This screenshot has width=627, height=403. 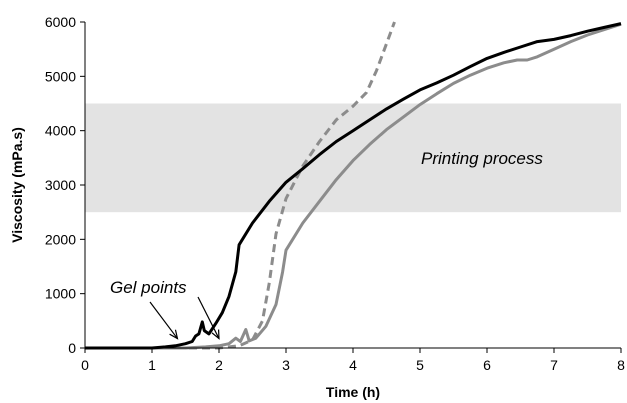 What do you see at coordinates (621, 365) in the screenshot?
I see `x-tick-label: 8` at bounding box center [621, 365].